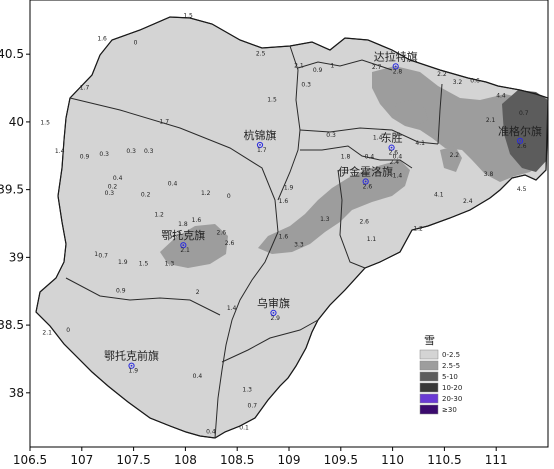 Image resolution: width=554 pixels, height=469 pixels. Describe the element at coordinates (12, 325) in the screenshot. I see `y-tick-label: 38.5` at that location.